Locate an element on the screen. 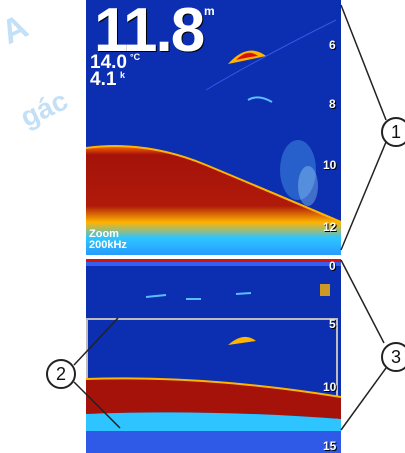 The image size is (405, 453). upper-scale-label: 6 is located at coordinates (332, 45).